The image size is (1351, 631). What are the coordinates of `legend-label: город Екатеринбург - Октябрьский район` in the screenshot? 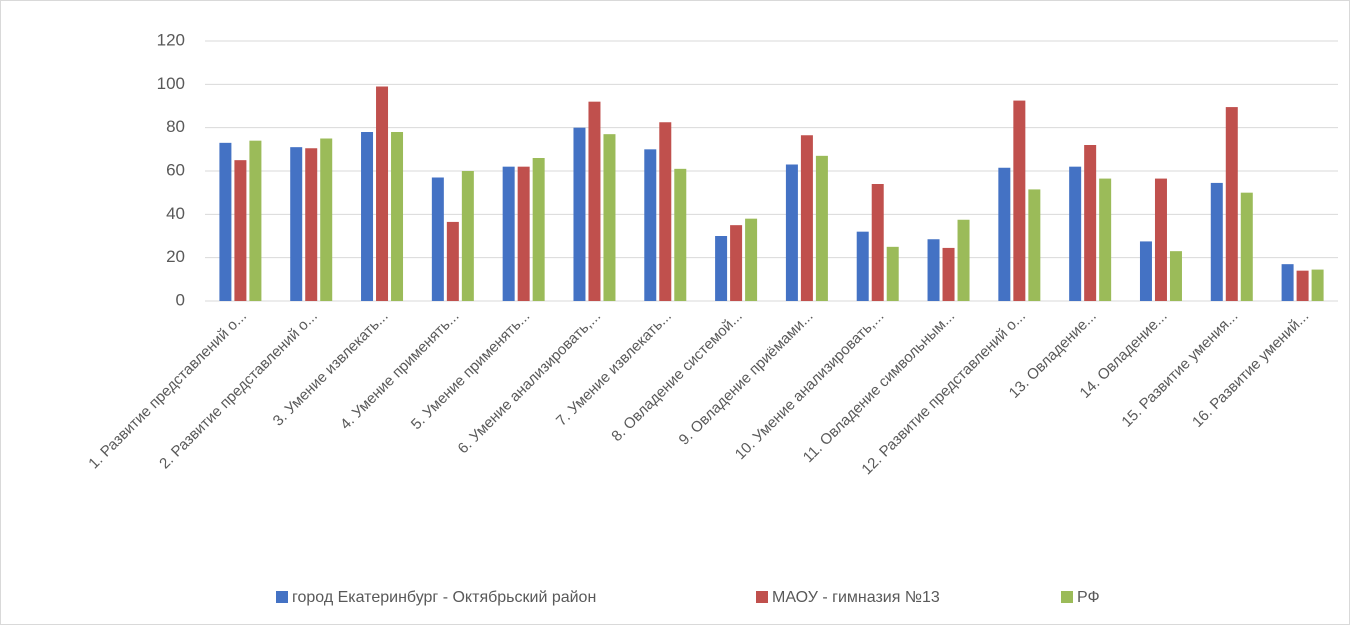 It's located at (444, 597).